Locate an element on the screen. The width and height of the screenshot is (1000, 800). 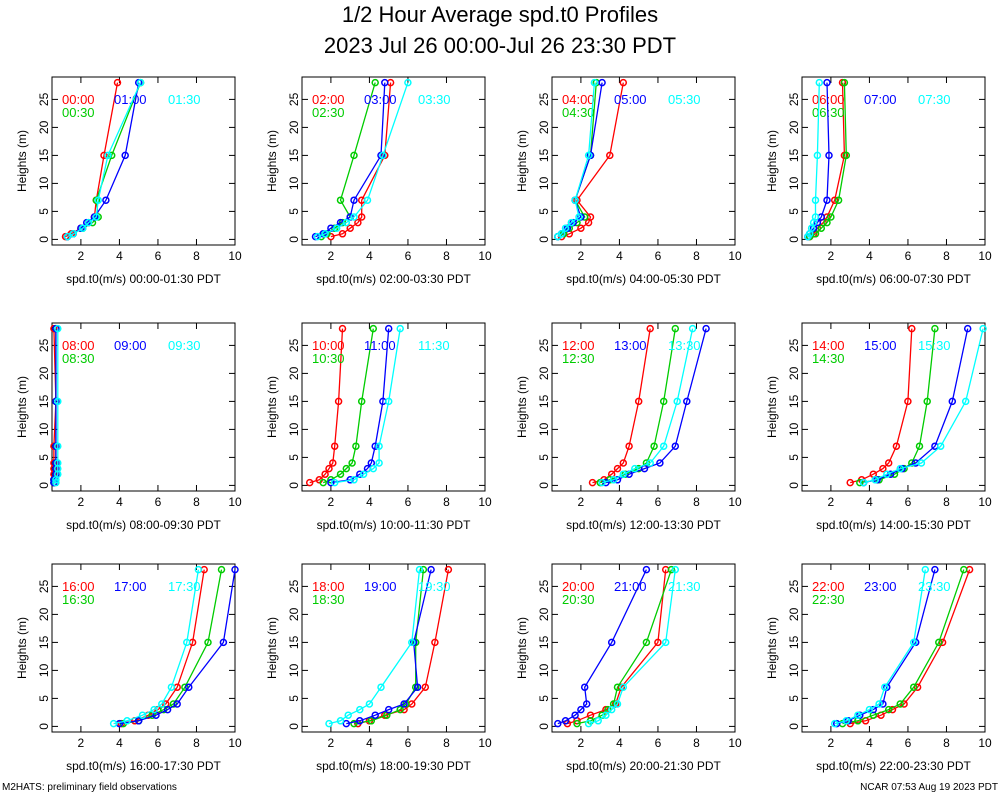
legend-entry: 12:00 is located at coordinates (578, 345).